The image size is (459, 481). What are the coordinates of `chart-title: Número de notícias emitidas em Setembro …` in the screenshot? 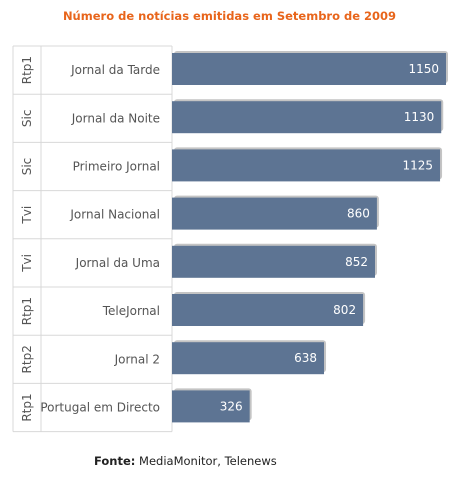 It's located at (229, 16).